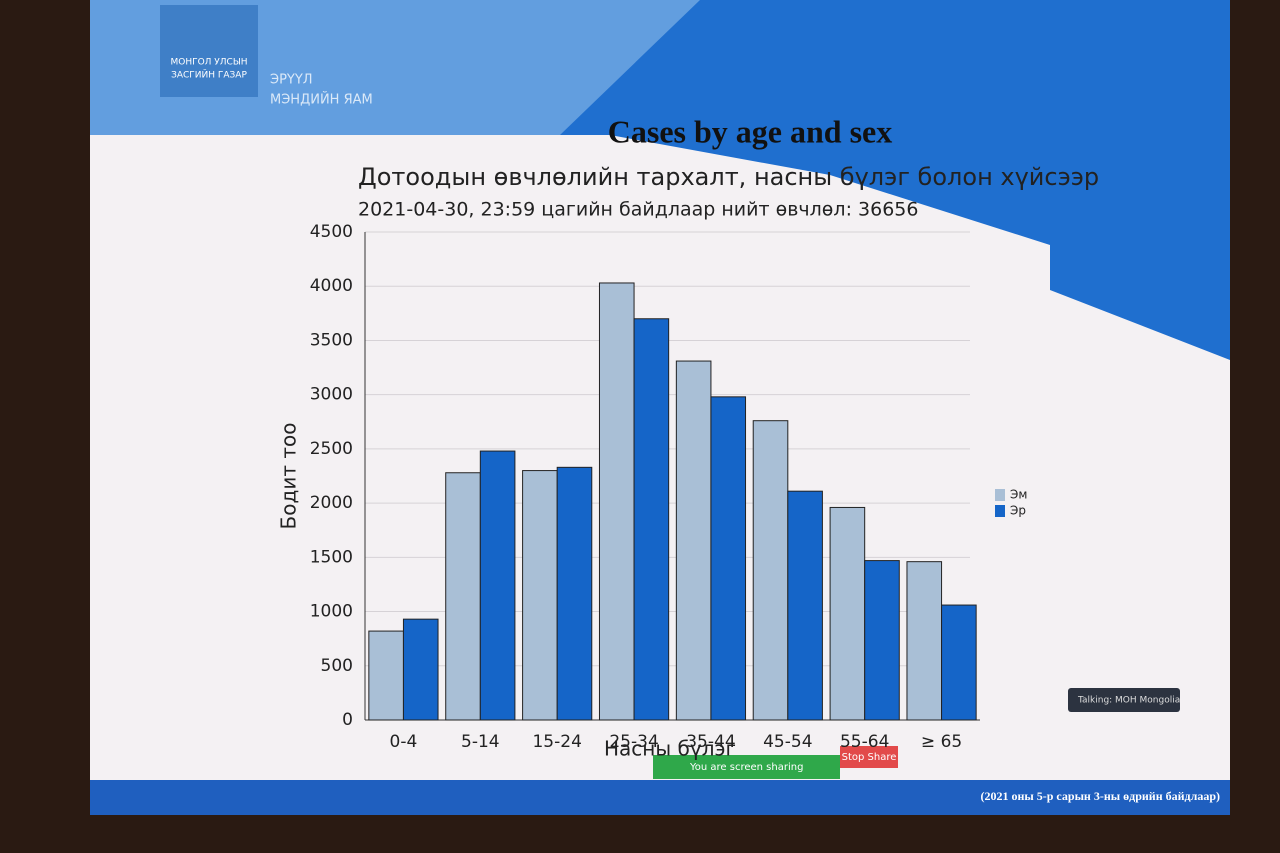 The height and width of the screenshot is (853, 1280). Describe the element at coordinates (208, 63) in the screenshot. I see `logo-text: МОНГОЛ УЛСЫН` at that location.